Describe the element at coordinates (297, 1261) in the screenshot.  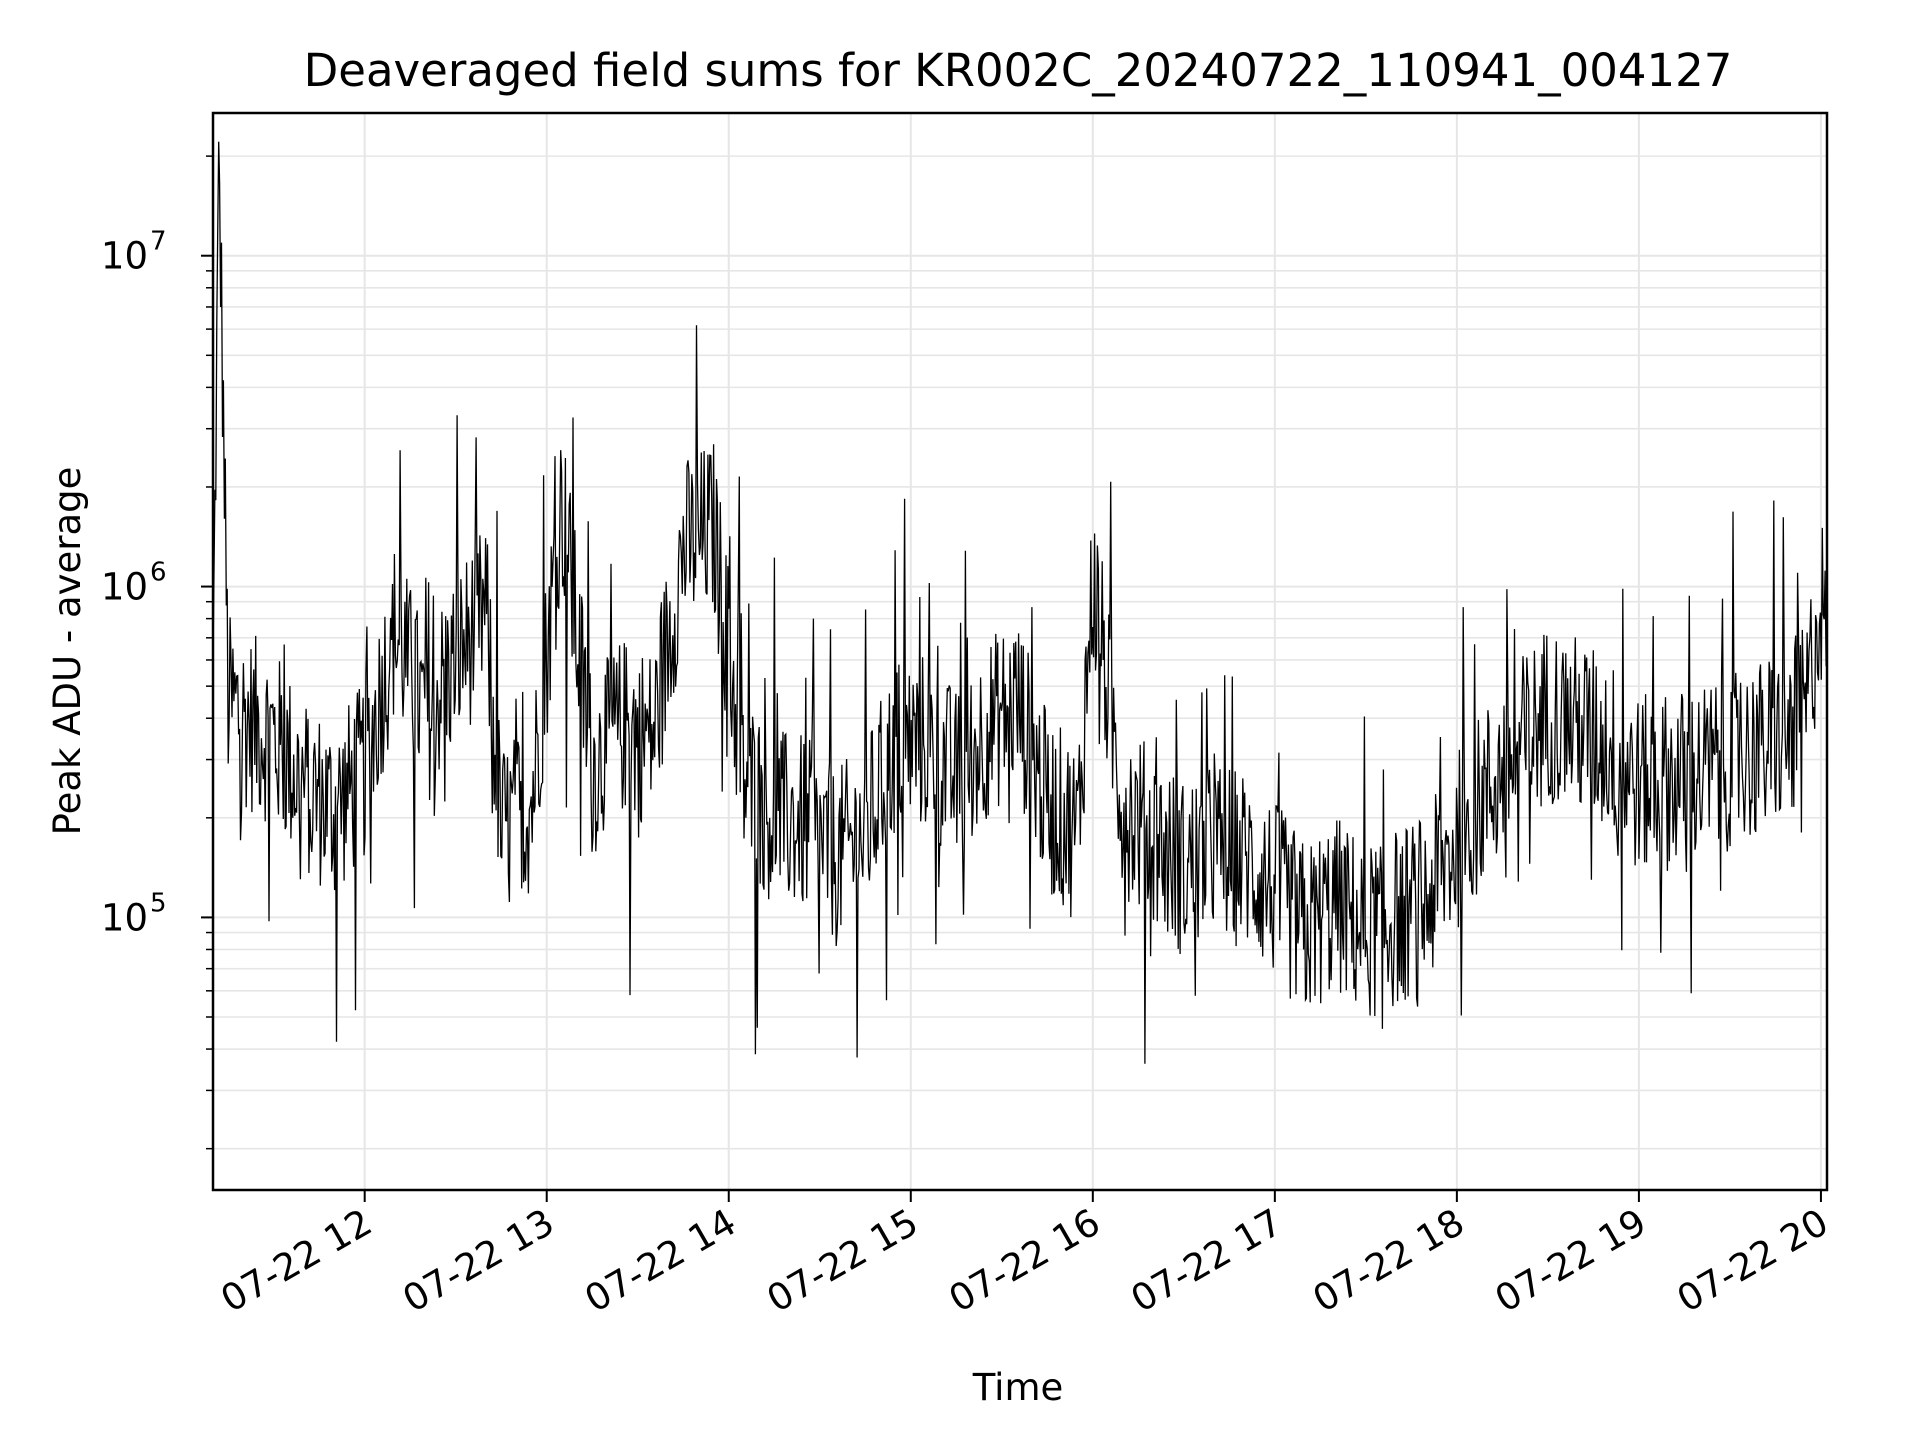
I see `x-tick-label: 07-22 12` at that location.